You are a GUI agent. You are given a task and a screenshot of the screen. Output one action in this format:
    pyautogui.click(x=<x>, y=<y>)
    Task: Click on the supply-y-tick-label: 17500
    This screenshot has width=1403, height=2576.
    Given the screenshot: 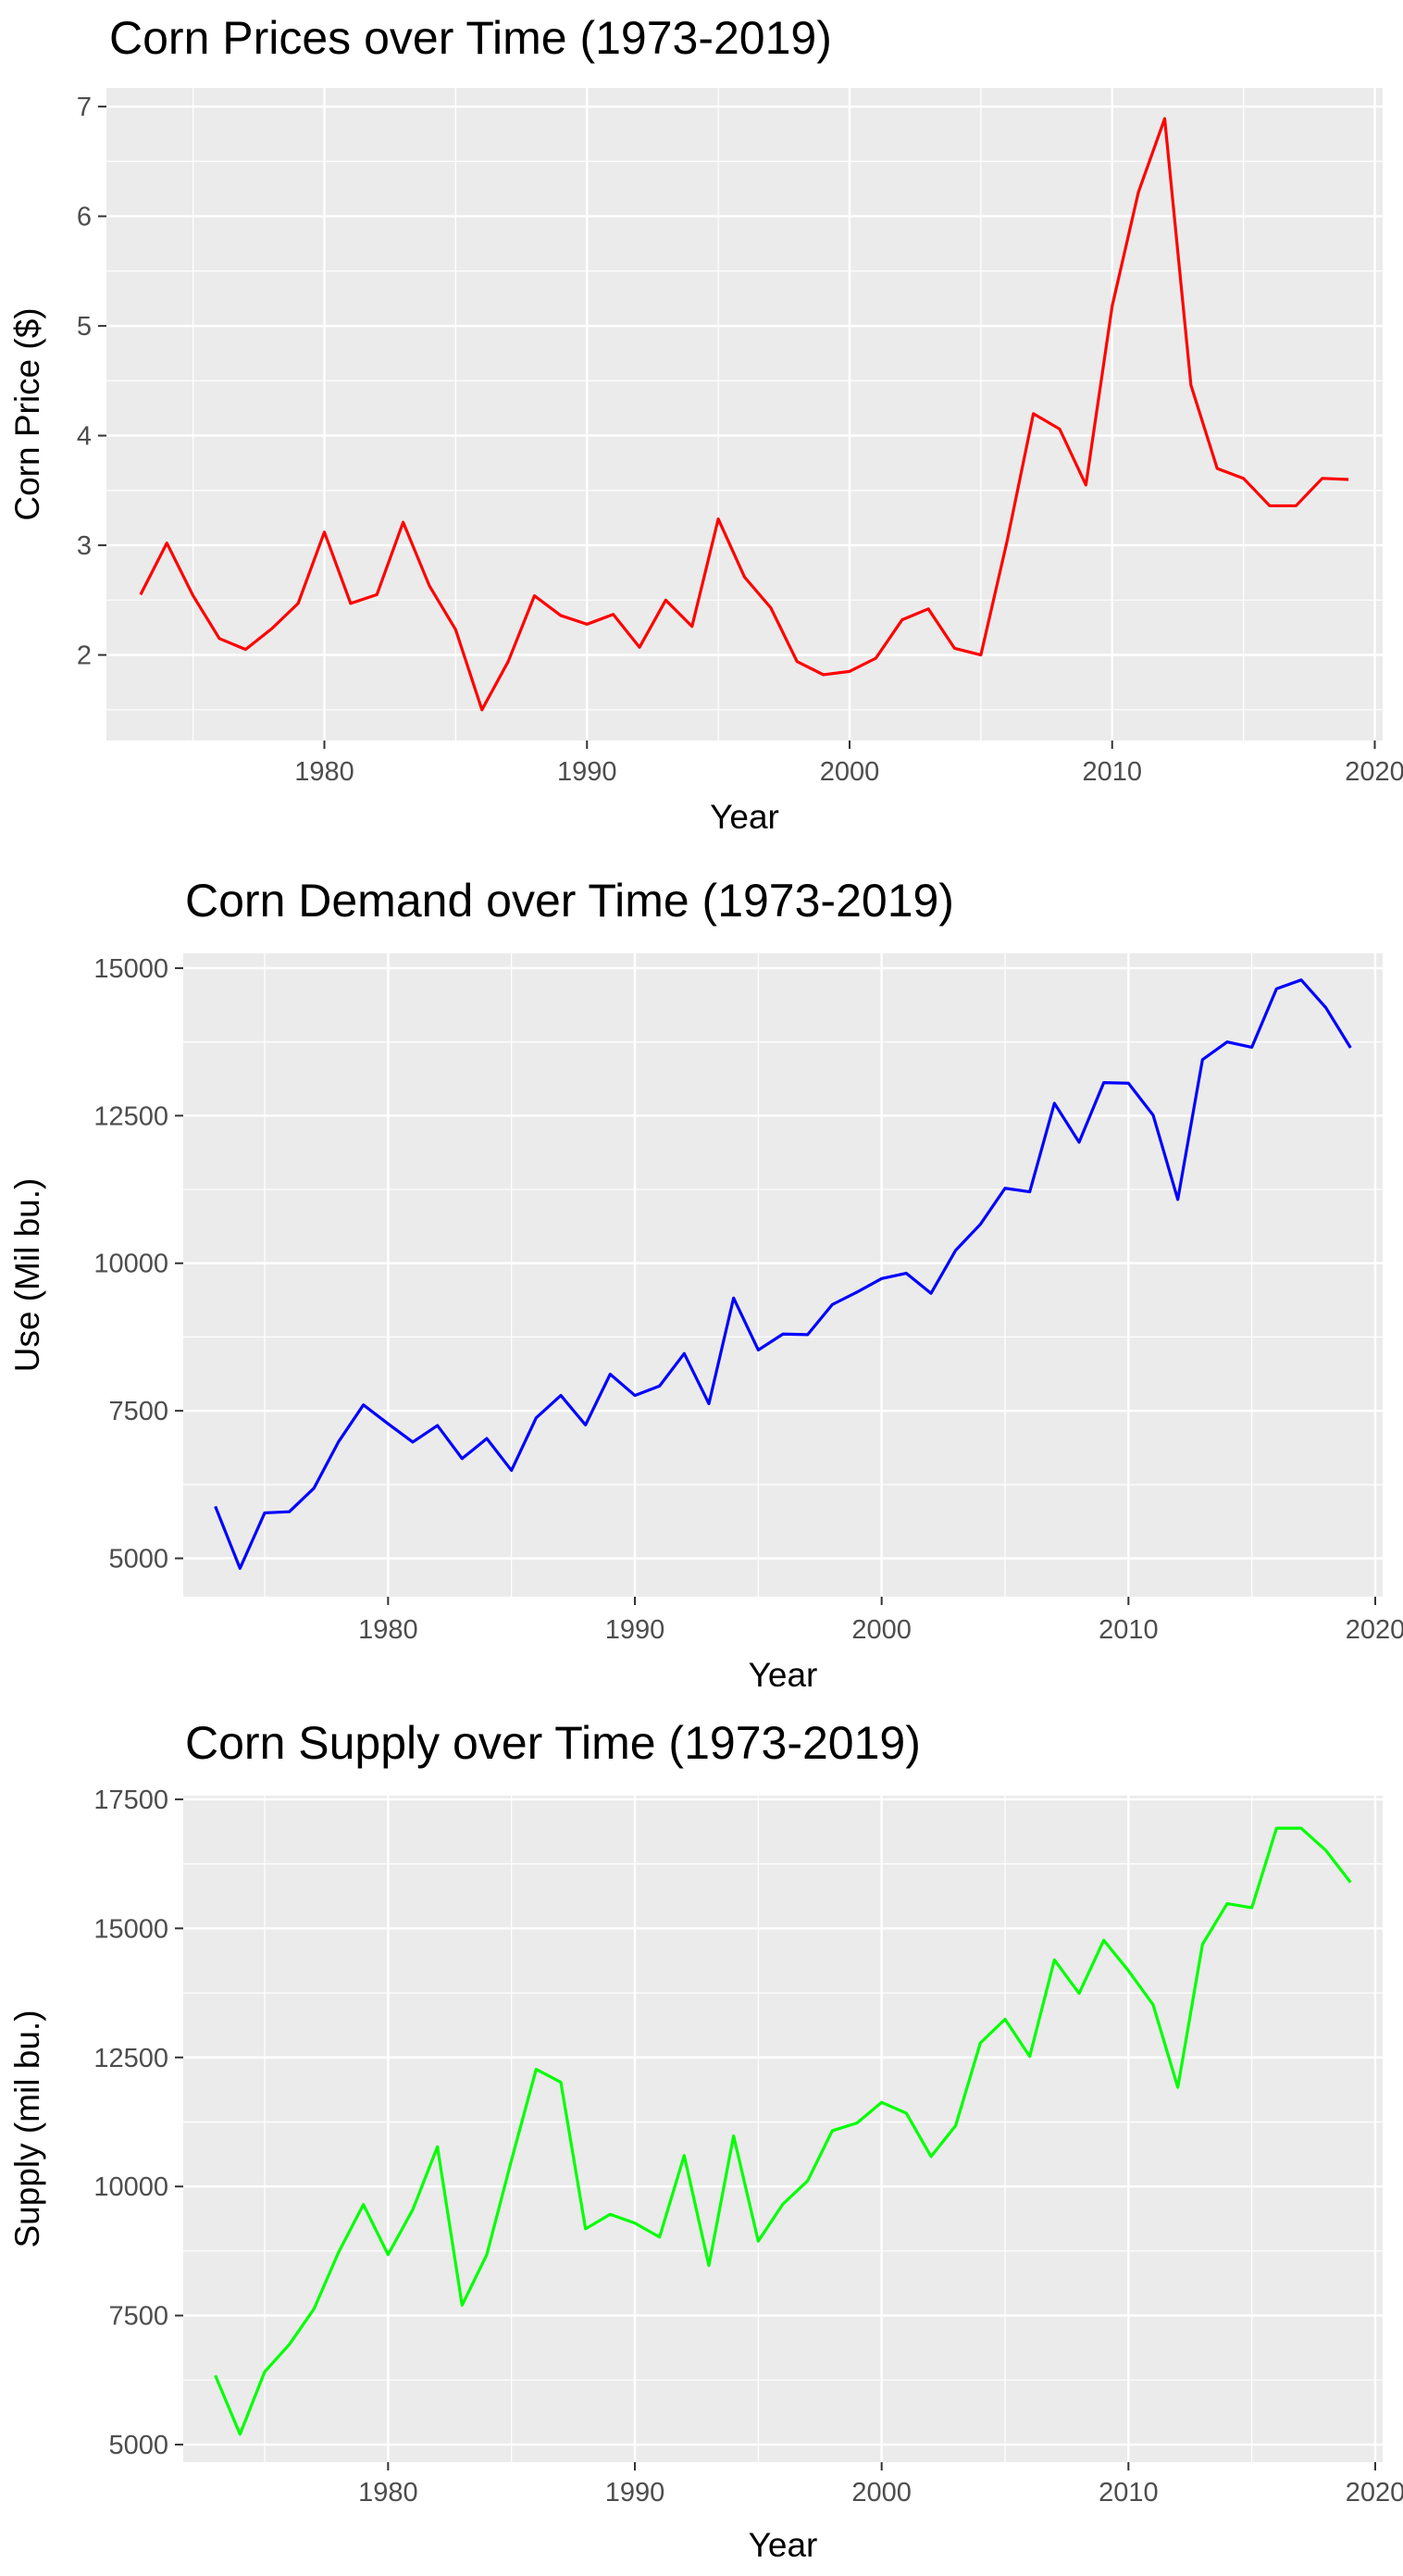 What is the action you would take?
    pyautogui.click(x=130, y=1800)
    